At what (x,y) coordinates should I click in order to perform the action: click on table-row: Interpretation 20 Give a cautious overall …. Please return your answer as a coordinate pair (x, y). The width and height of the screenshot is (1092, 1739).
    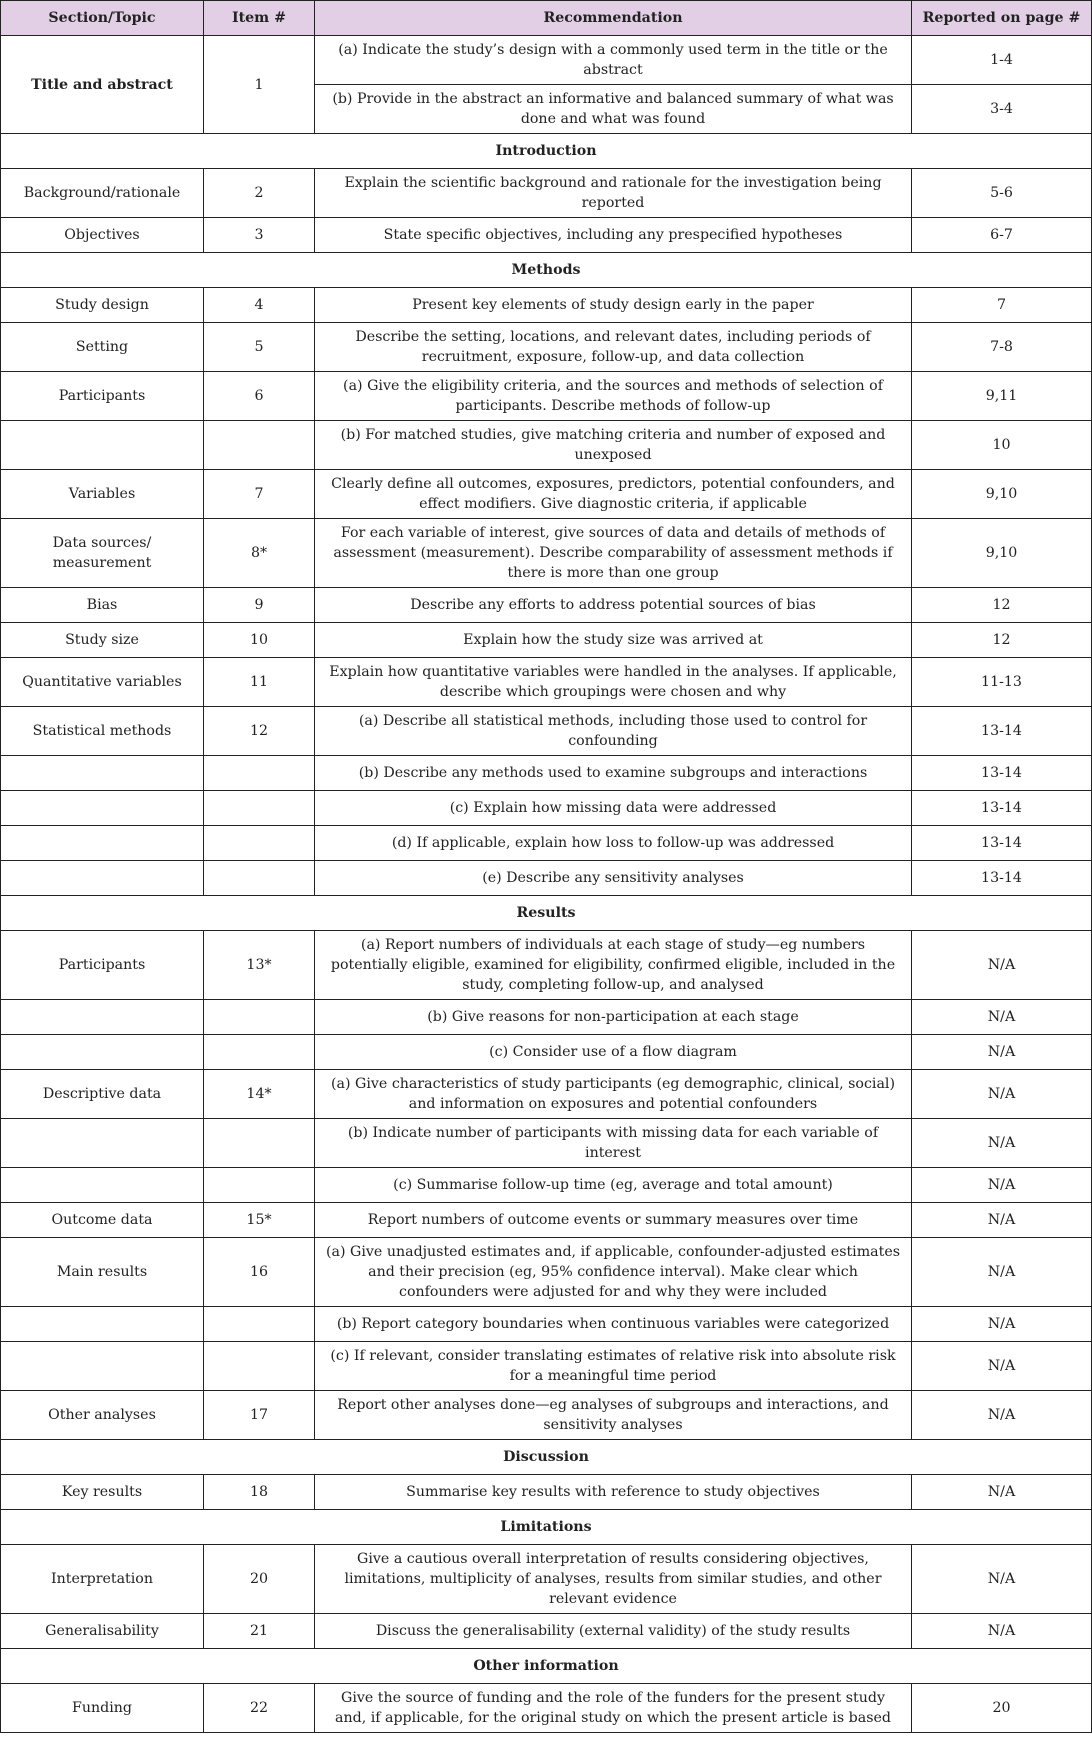
    Looking at the image, I should click on (546, 1579).